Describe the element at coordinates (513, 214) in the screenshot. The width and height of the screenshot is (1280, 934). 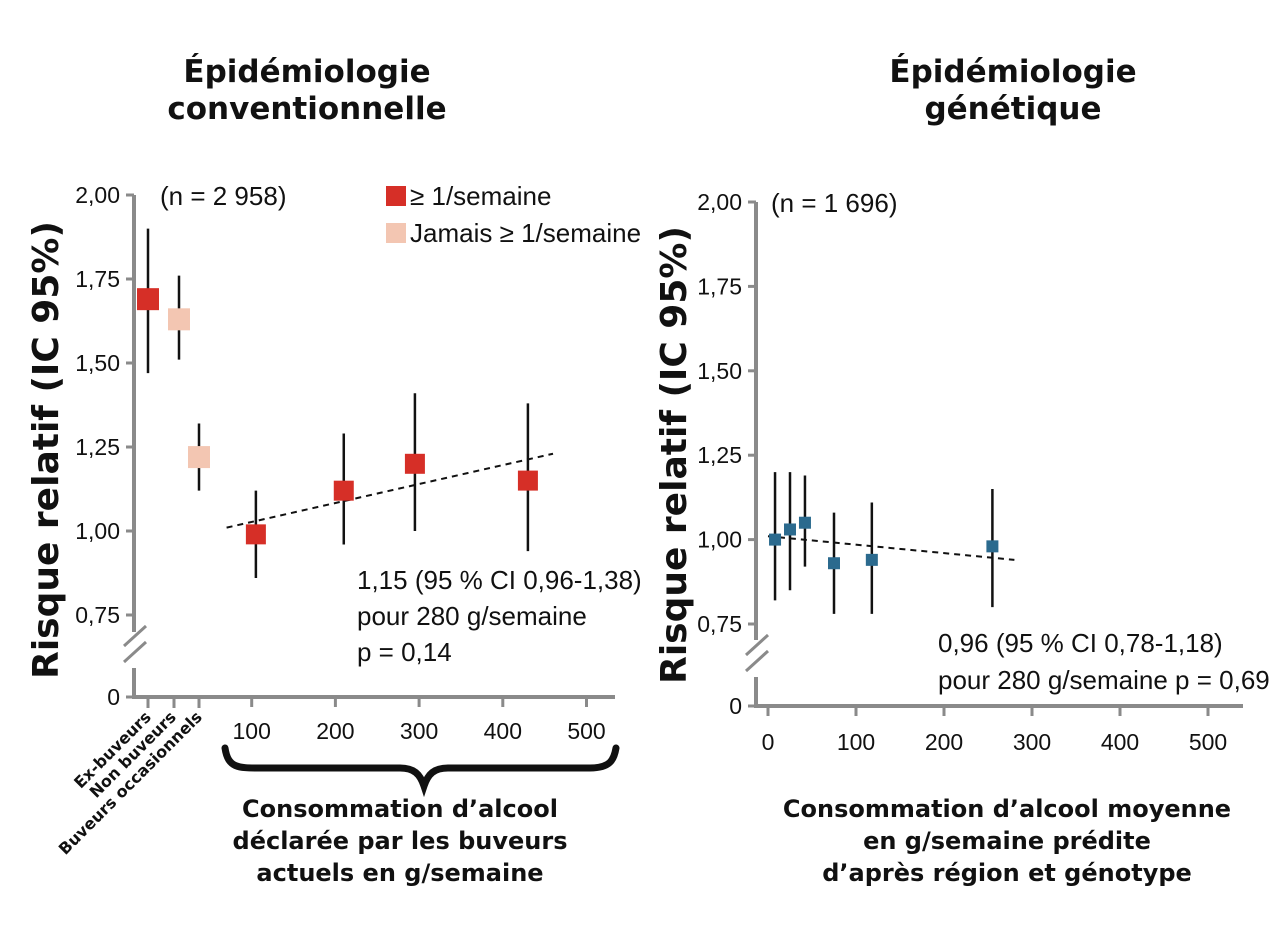
I see `legend: ≥ 1/semaine Jamais ≥ 1/semaine` at that location.